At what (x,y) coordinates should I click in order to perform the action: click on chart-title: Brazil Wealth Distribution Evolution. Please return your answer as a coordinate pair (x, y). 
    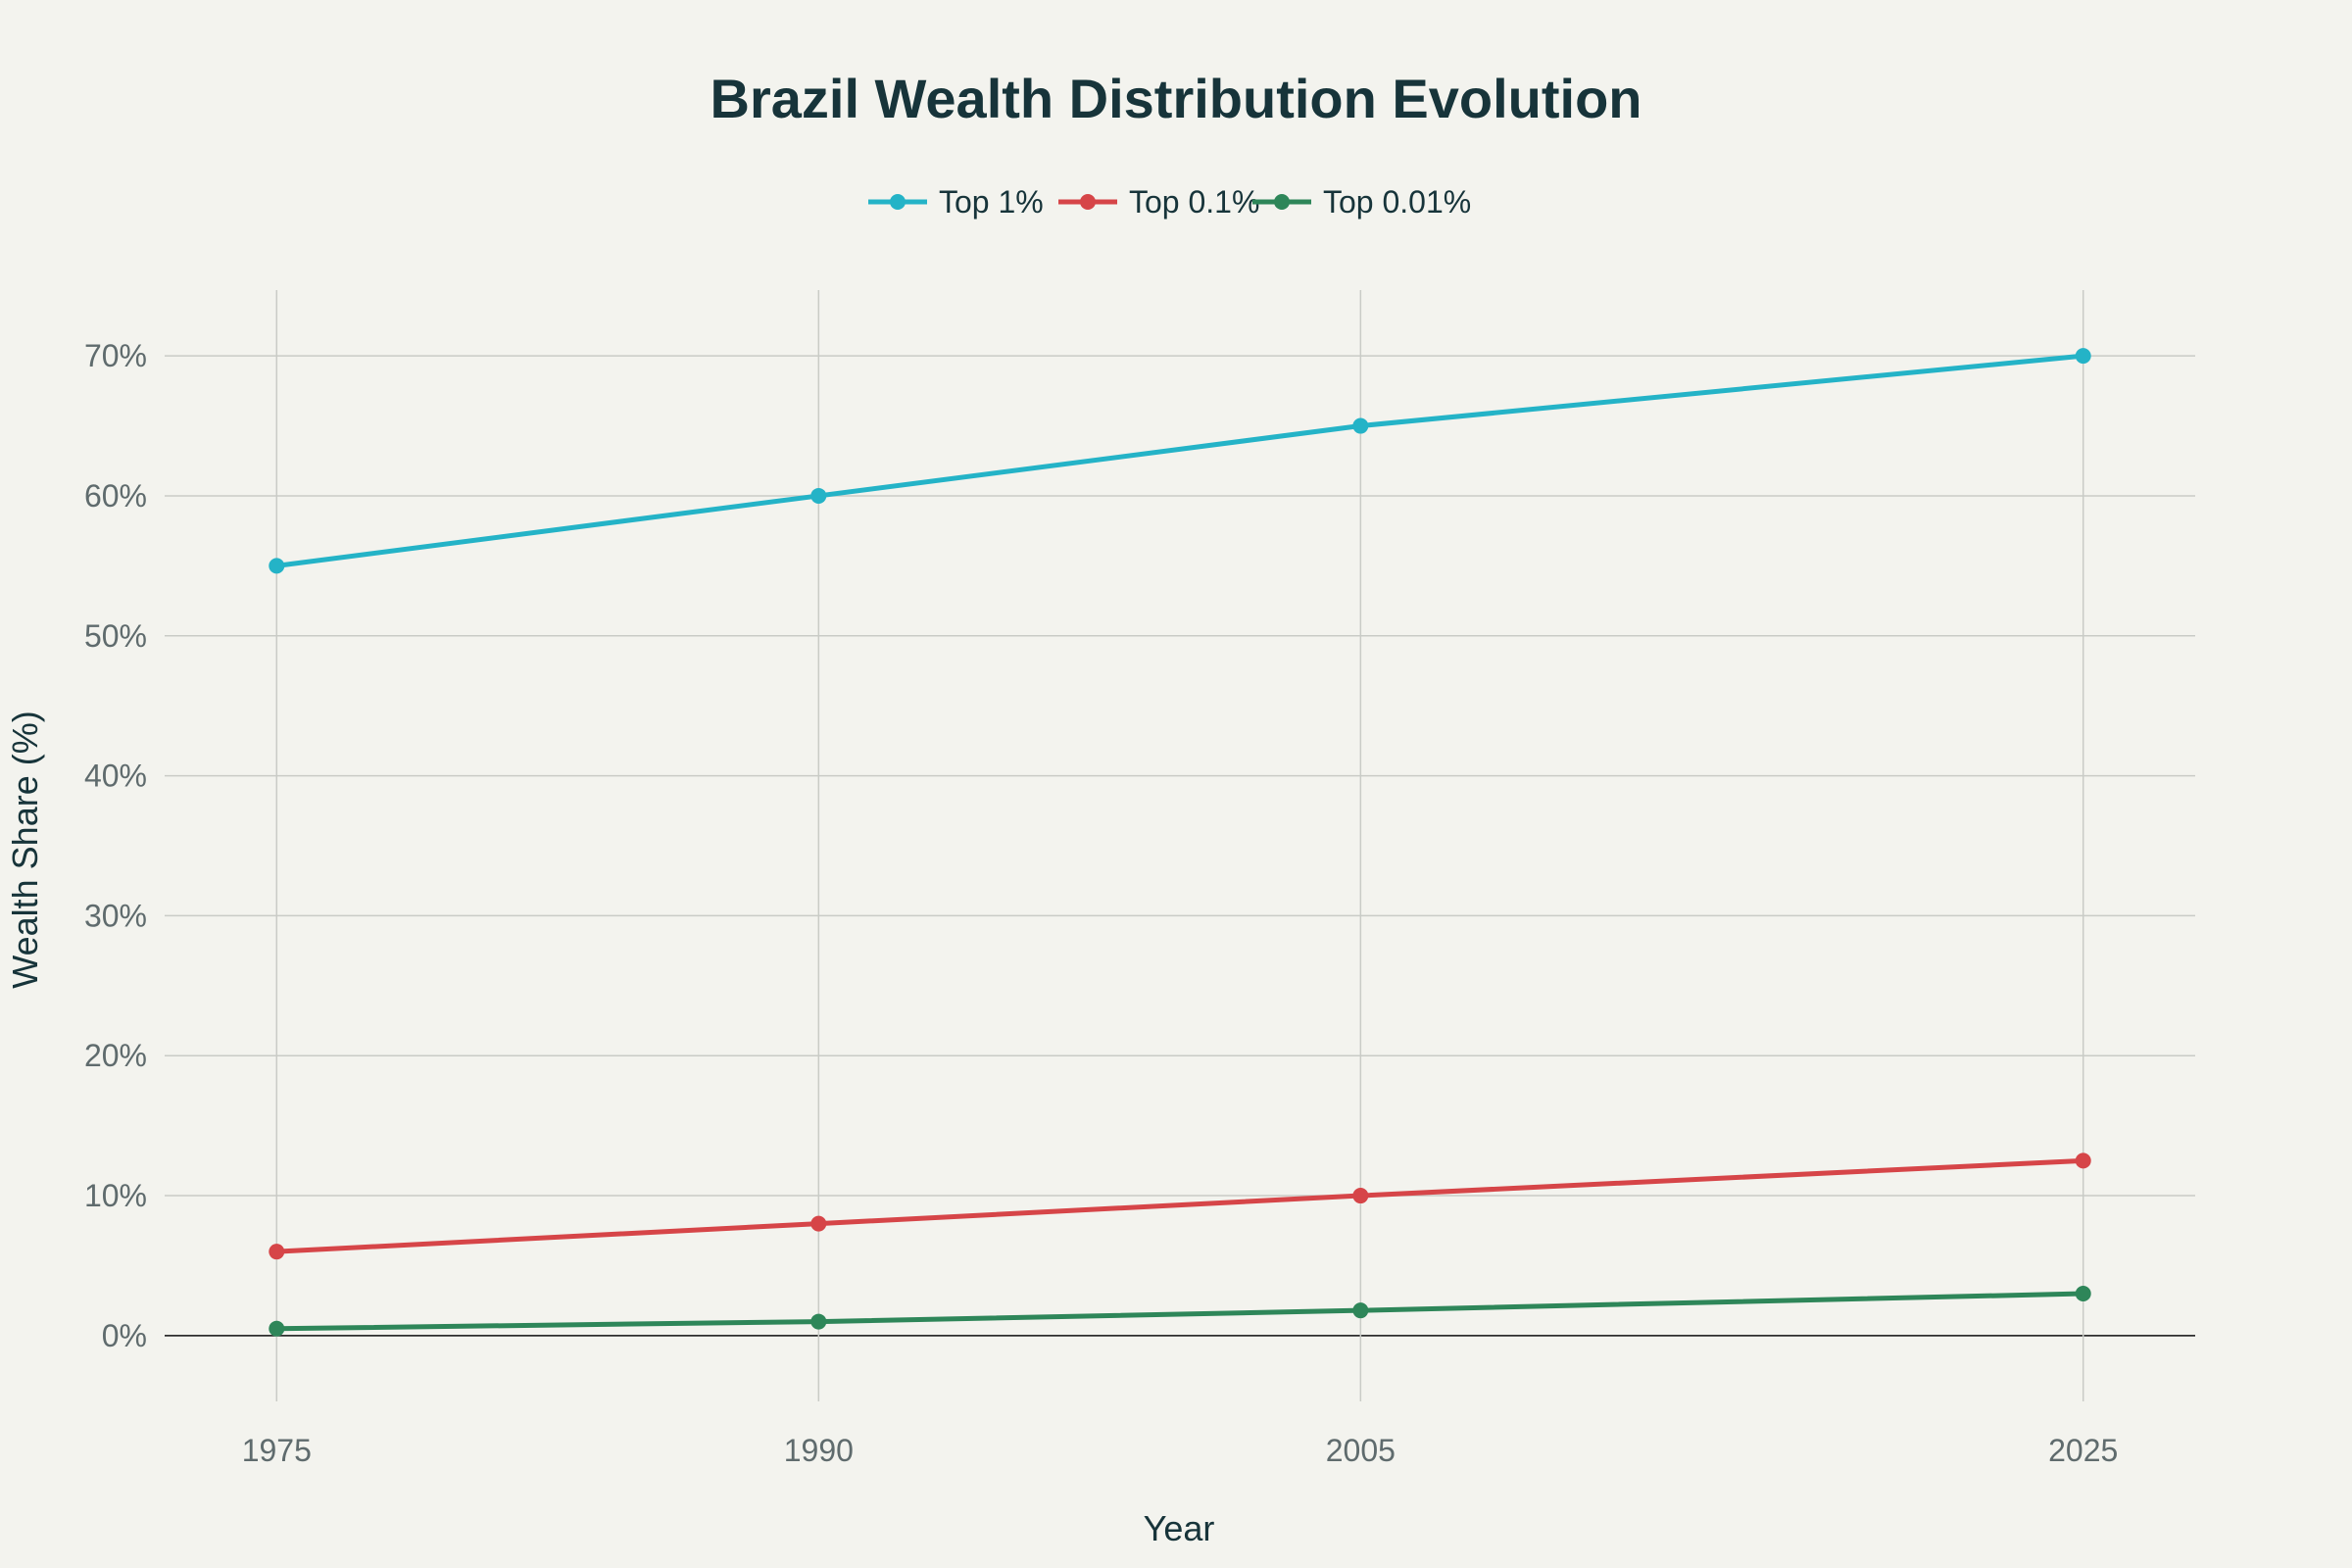
    Looking at the image, I should click on (1176, 98).